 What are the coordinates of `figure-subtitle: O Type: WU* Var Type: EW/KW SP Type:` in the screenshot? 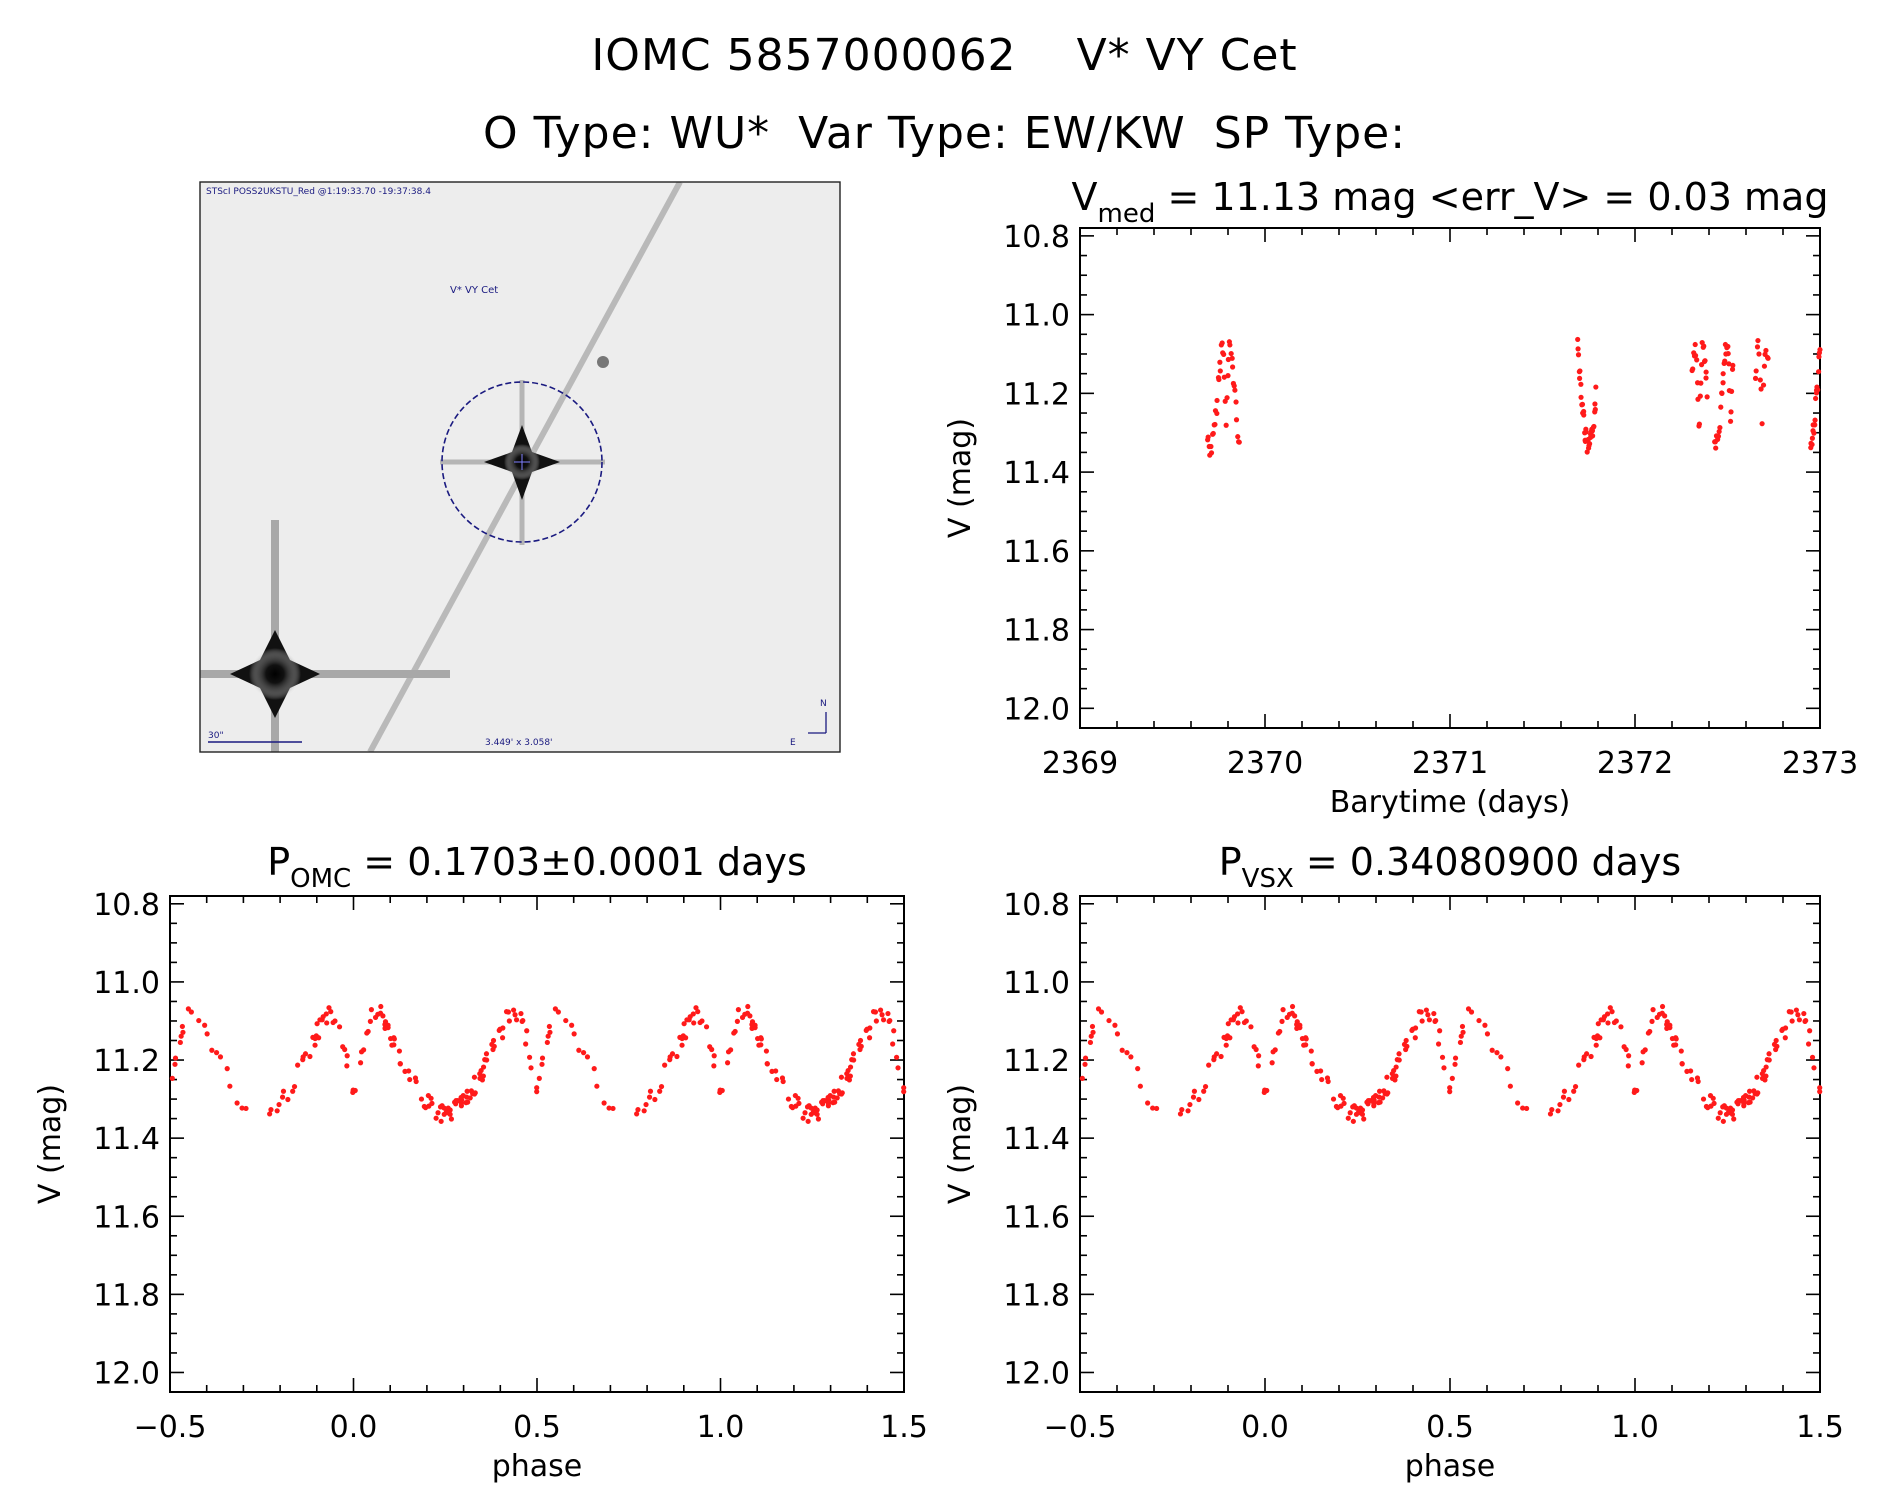 It's located at (944, 133).